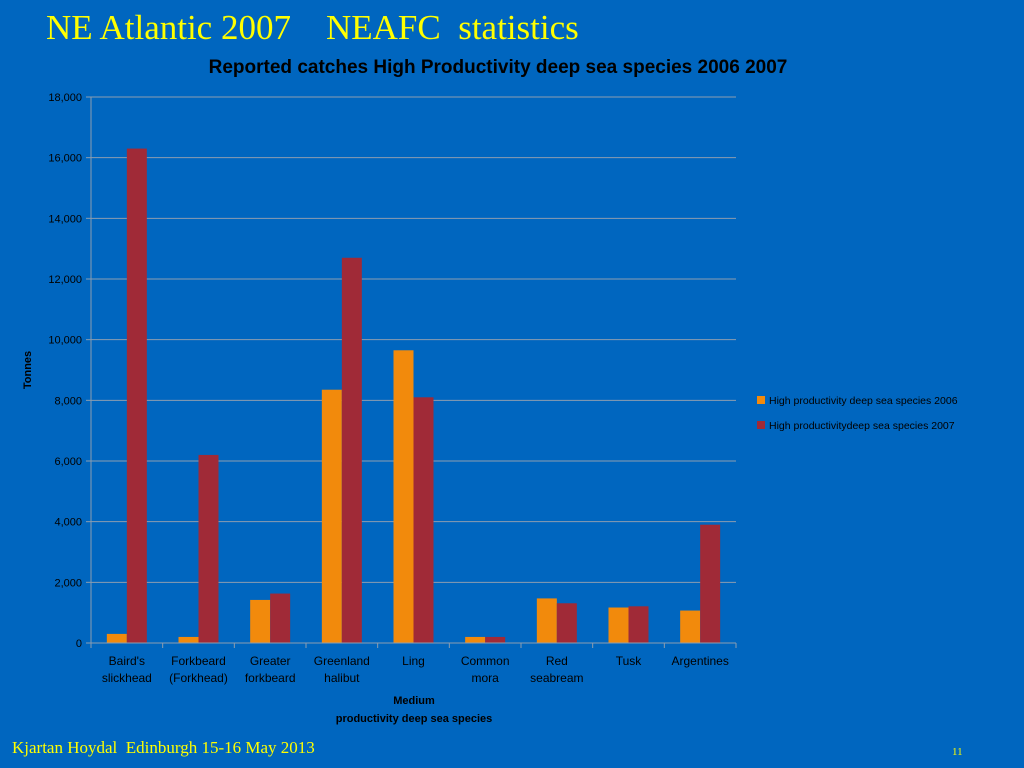 This screenshot has width=1024, height=768. I want to click on x-tick-label-line: Common, so click(485, 661).